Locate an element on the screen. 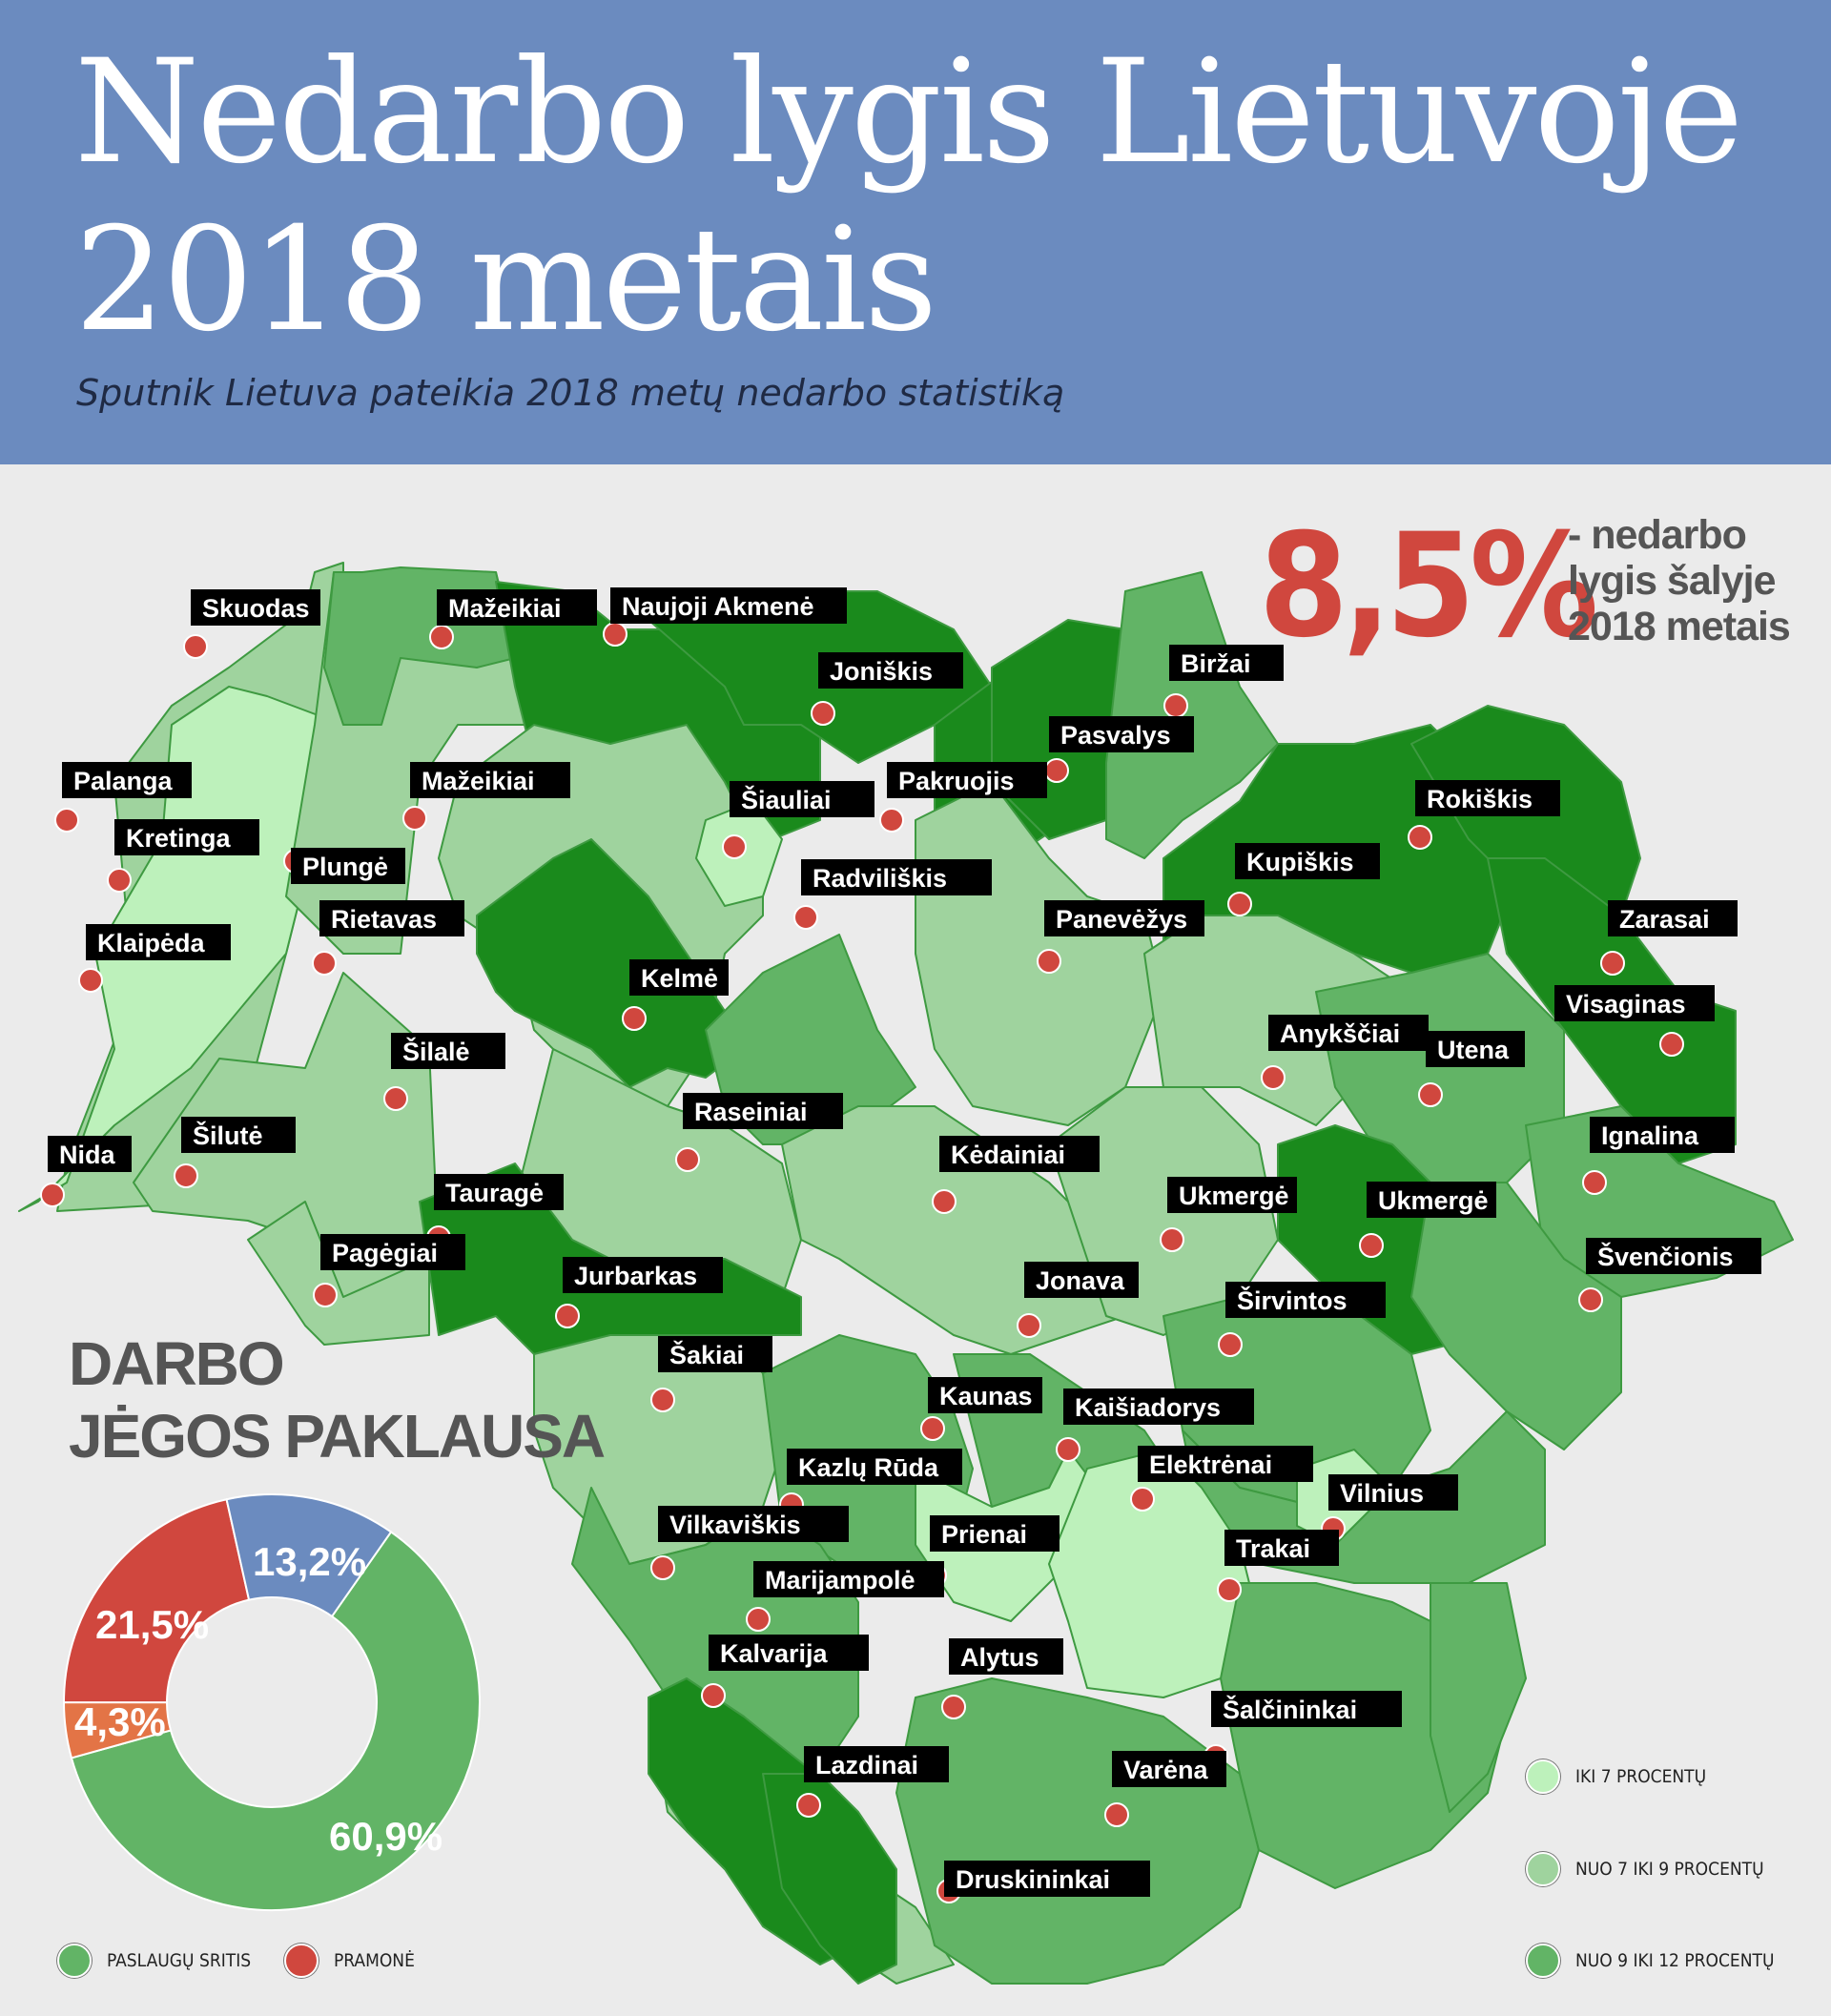 The height and width of the screenshot is (2016, 1831). city-marker: Mažeikiai is located at coordinates (513, 619).